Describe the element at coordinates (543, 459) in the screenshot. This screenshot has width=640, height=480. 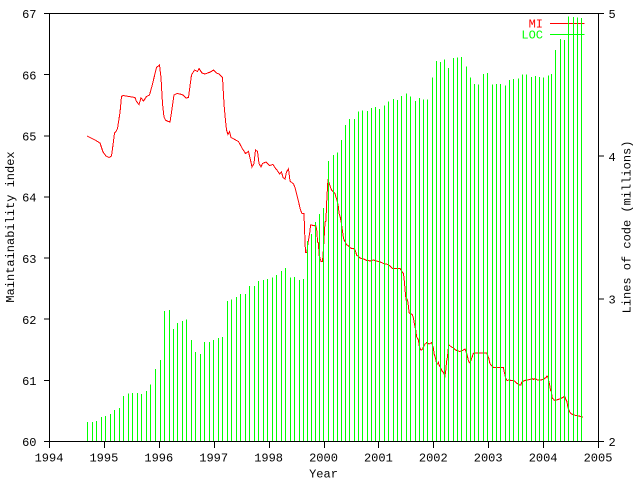
I see `svg-text: 2004` at that location.